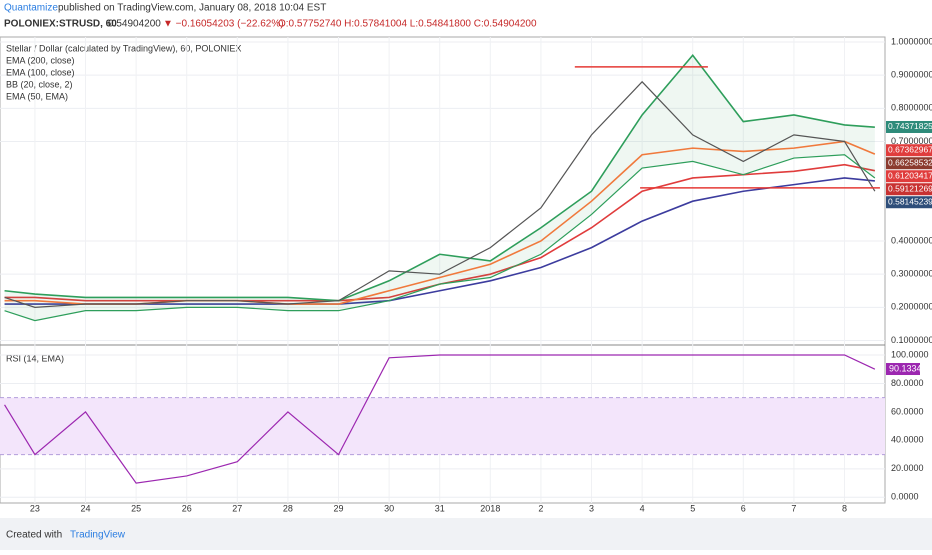 This screenshot has height=555, width=932. Describe the element at coordinates (793, 508) in the screenshot. I see `x-tick-label: 7` at that location.